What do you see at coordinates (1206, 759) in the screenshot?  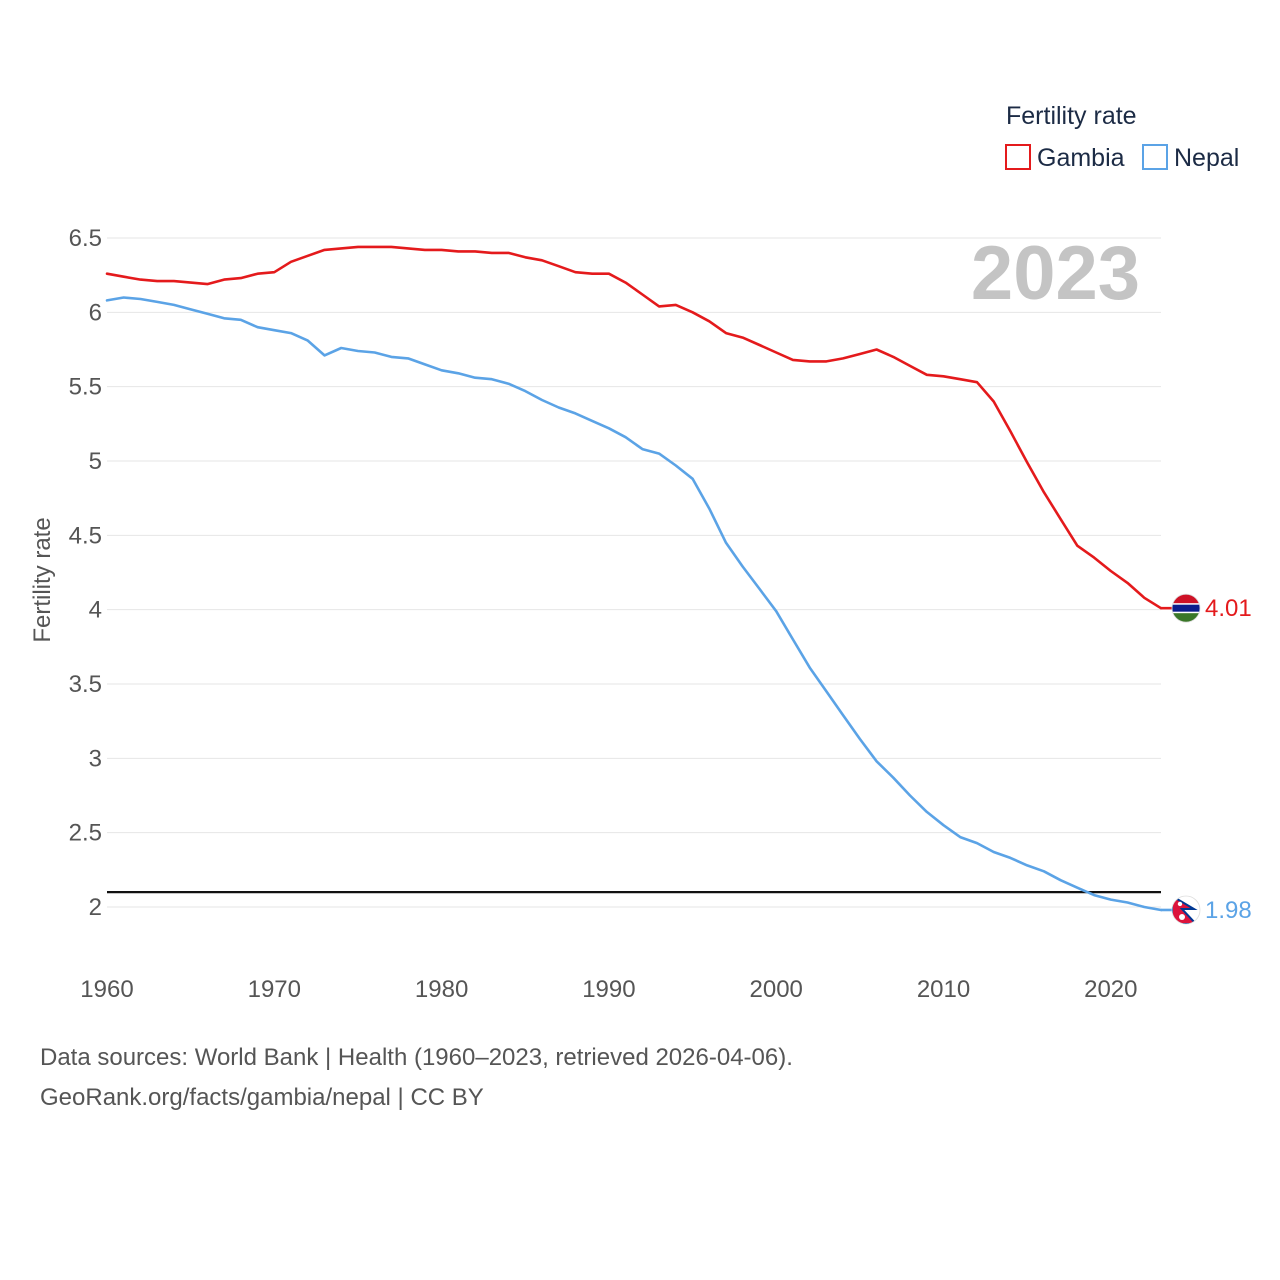 I see `series-end-markers: 4.01 1.98` at bounding box center [1206, 759].